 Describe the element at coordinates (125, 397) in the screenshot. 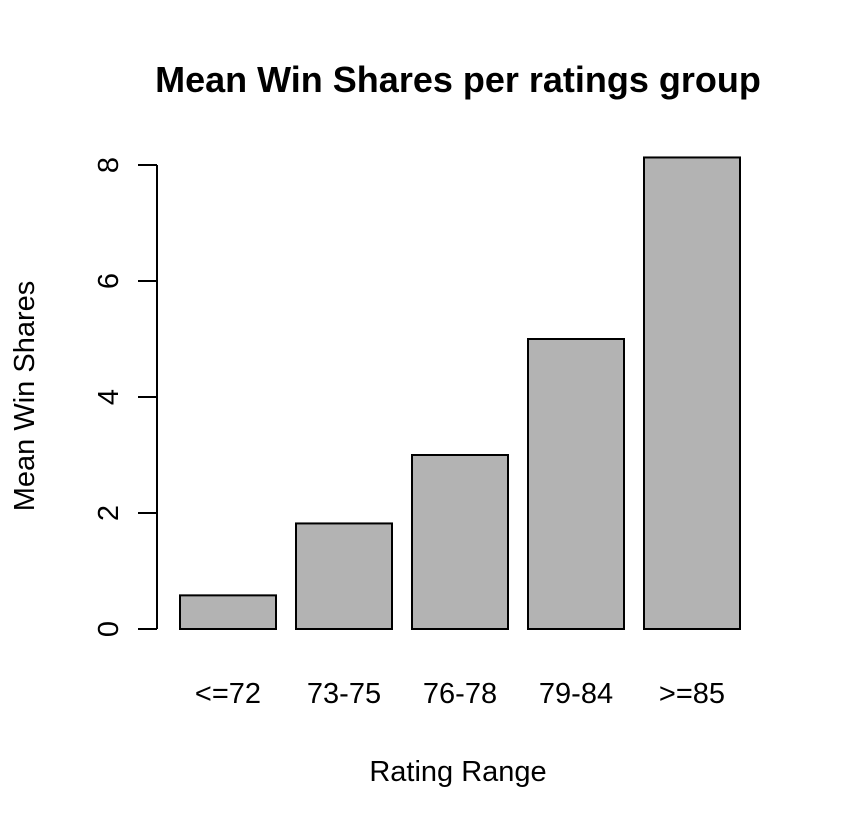

I see `y-axis: 0 2 4 6 8` at that location.